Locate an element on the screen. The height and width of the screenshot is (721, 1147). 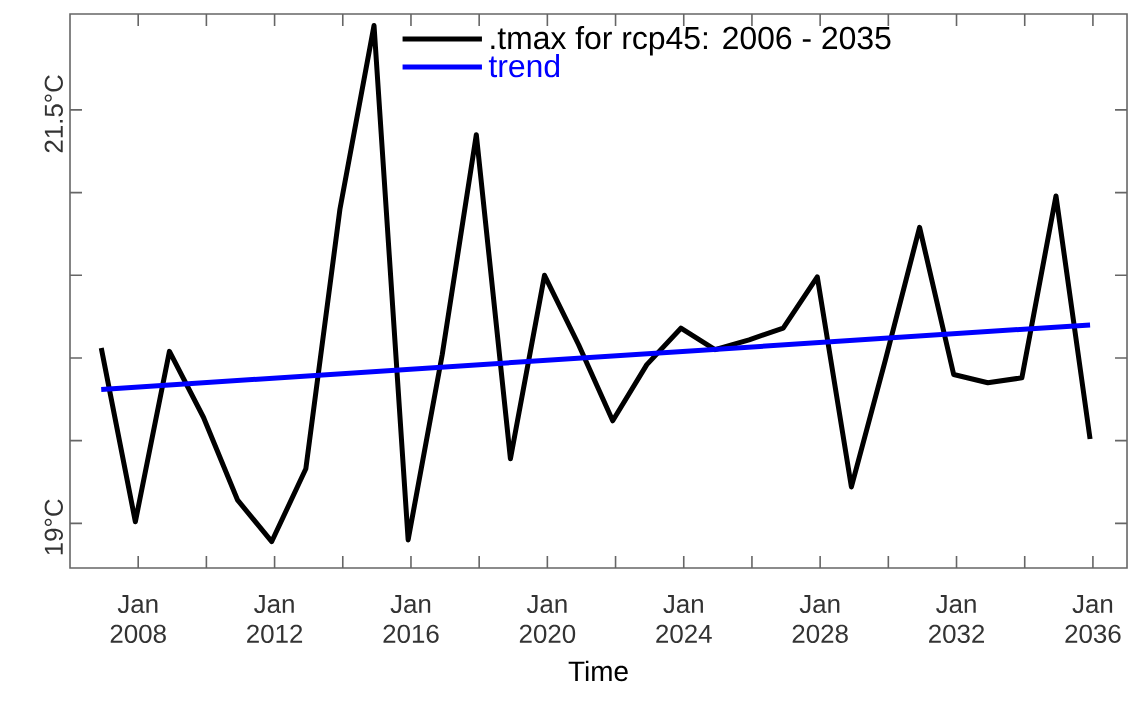
x-tick-label: Jan 2032 is located at coordinates (957, 619).